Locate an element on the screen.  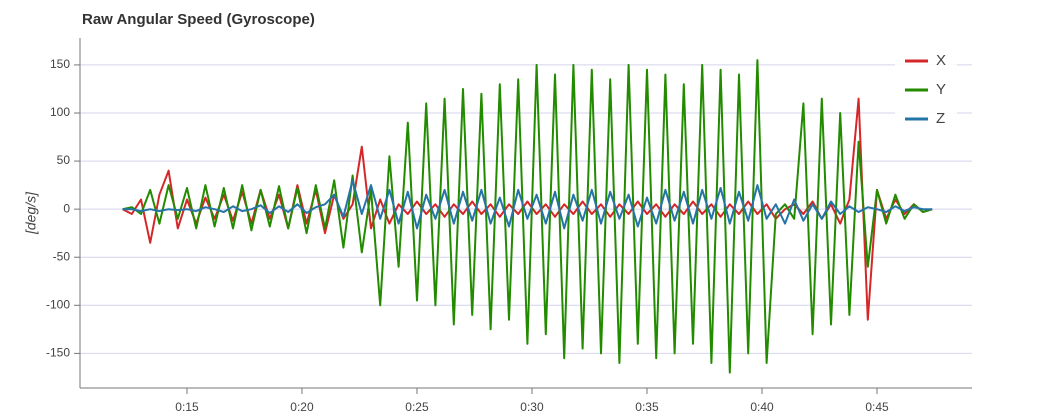
x-tick-label: 0:35 is located at coordinates (647, 407).